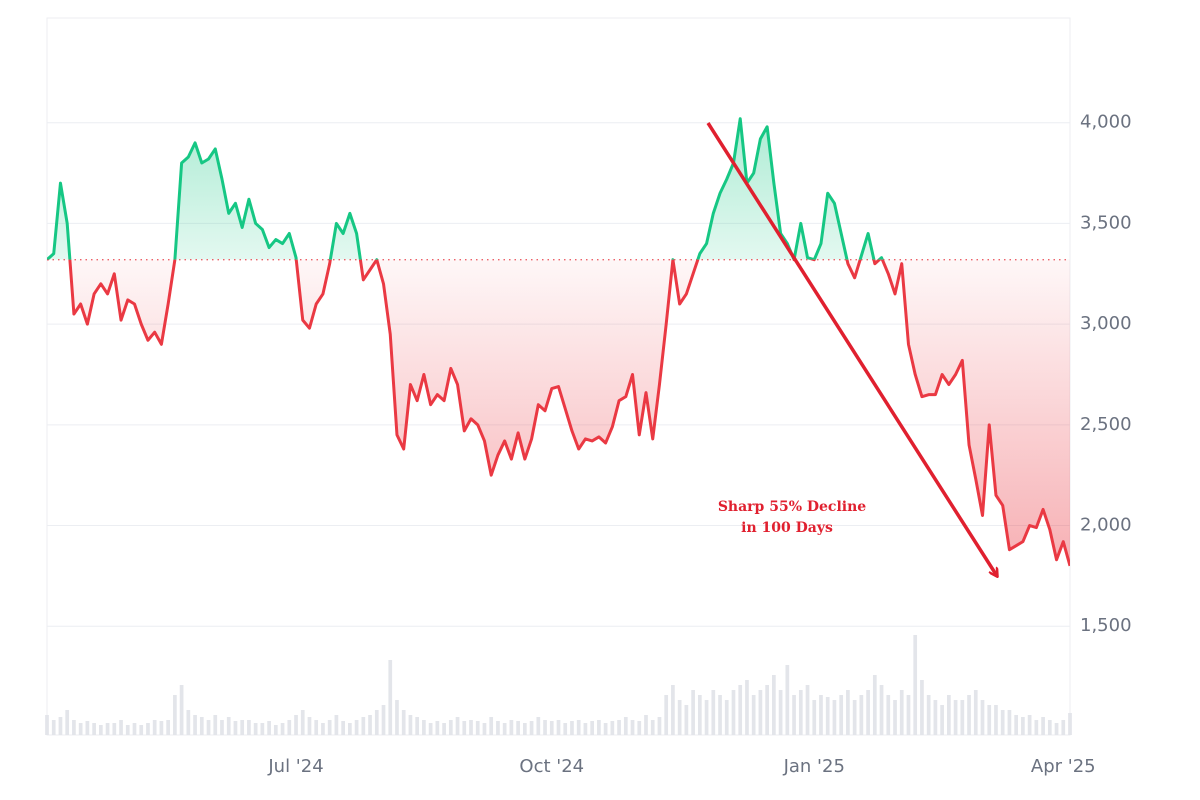  I want to click on y-tick-label: 2,500, so click(1106, 424).